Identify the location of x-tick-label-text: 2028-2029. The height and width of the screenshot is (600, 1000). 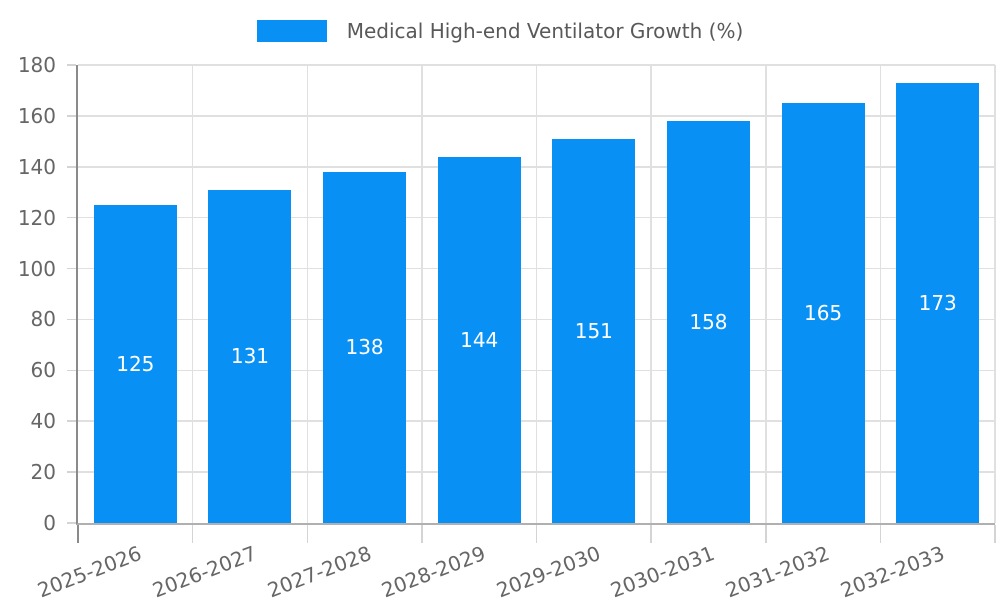
(433, 570).